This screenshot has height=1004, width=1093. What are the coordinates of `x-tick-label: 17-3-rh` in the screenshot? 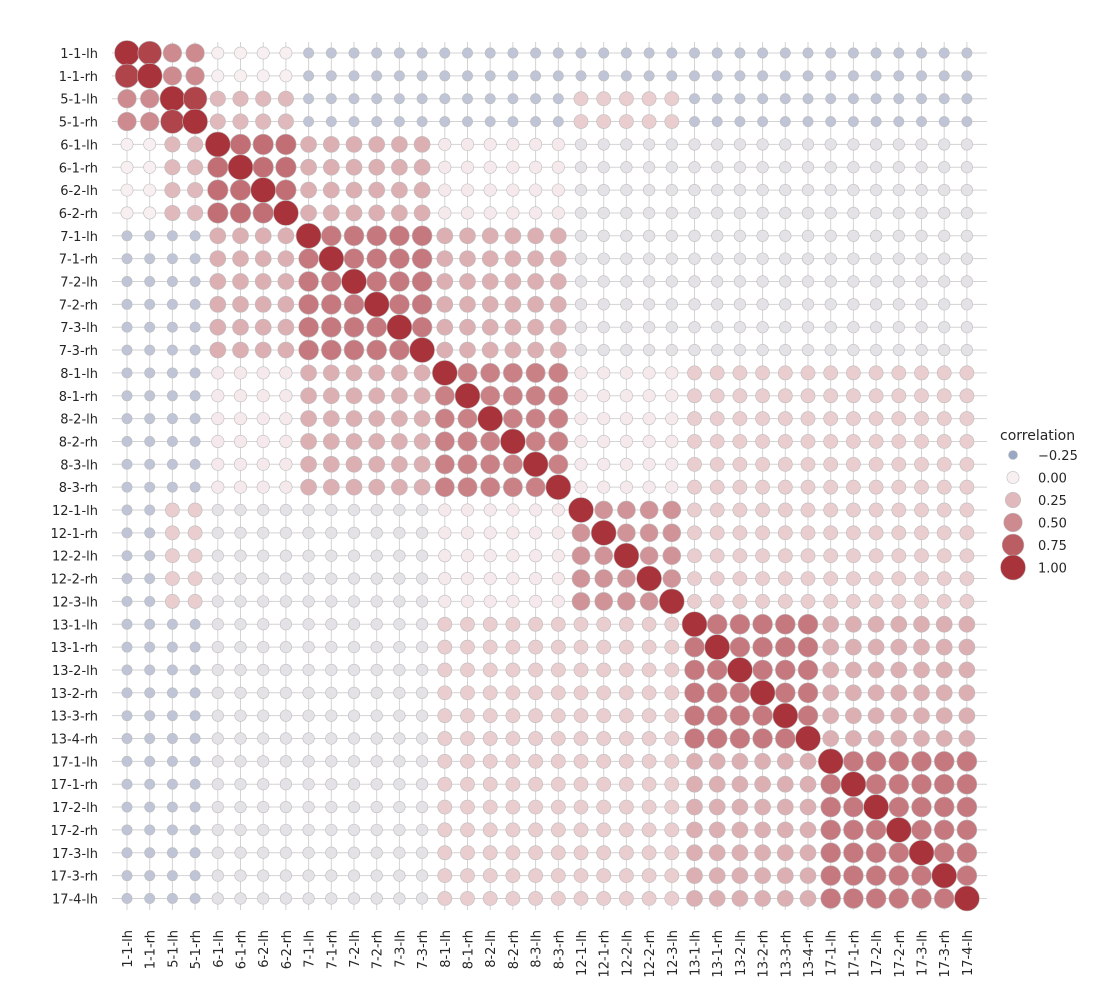 It's located at (945, 954).